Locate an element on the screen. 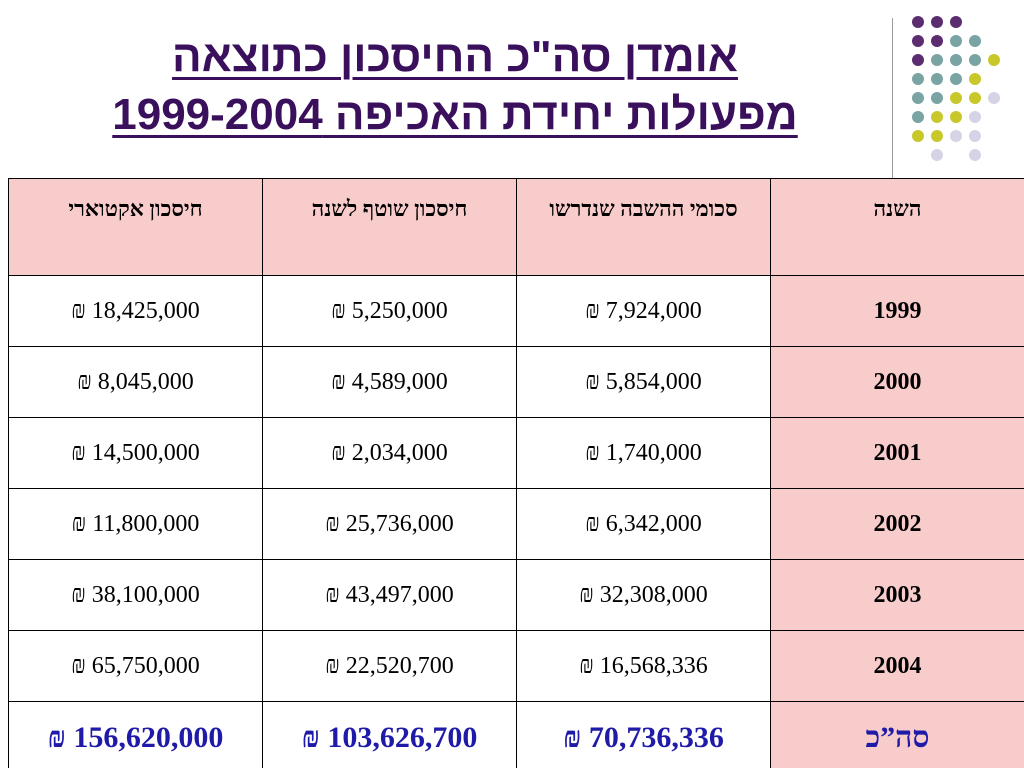 Image resolution: width=1024 pixels, height=768 pixels. title-divider is located at coordinates (892, 98).